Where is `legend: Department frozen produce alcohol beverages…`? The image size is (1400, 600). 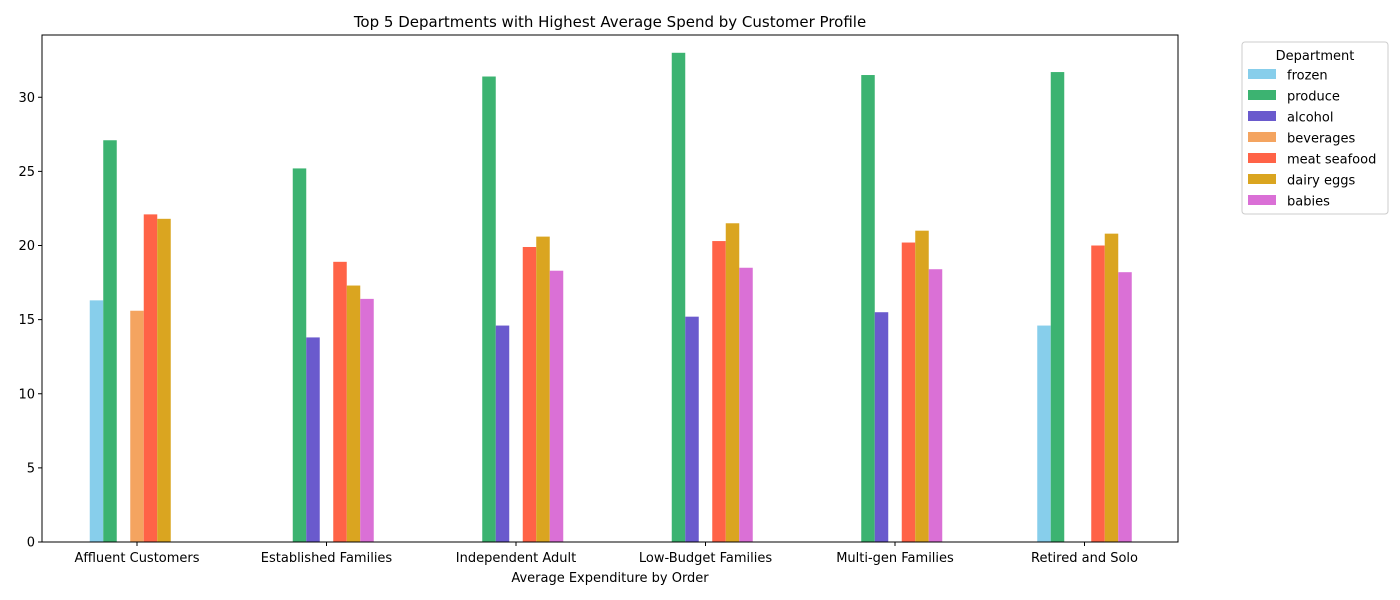 legend: Department frozen produce alcohol beverages… is located at coordinates (1315, 128).